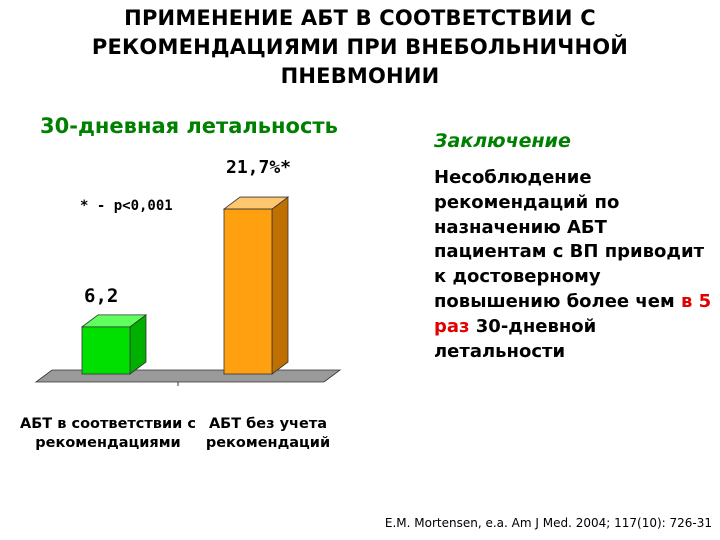 This screenshot has height=540, width=720. What do you see at coordinates (259, 168) in the screenshot?
I see `data-label-bar-2: 21,7%*` at bounding box center [259, 168].